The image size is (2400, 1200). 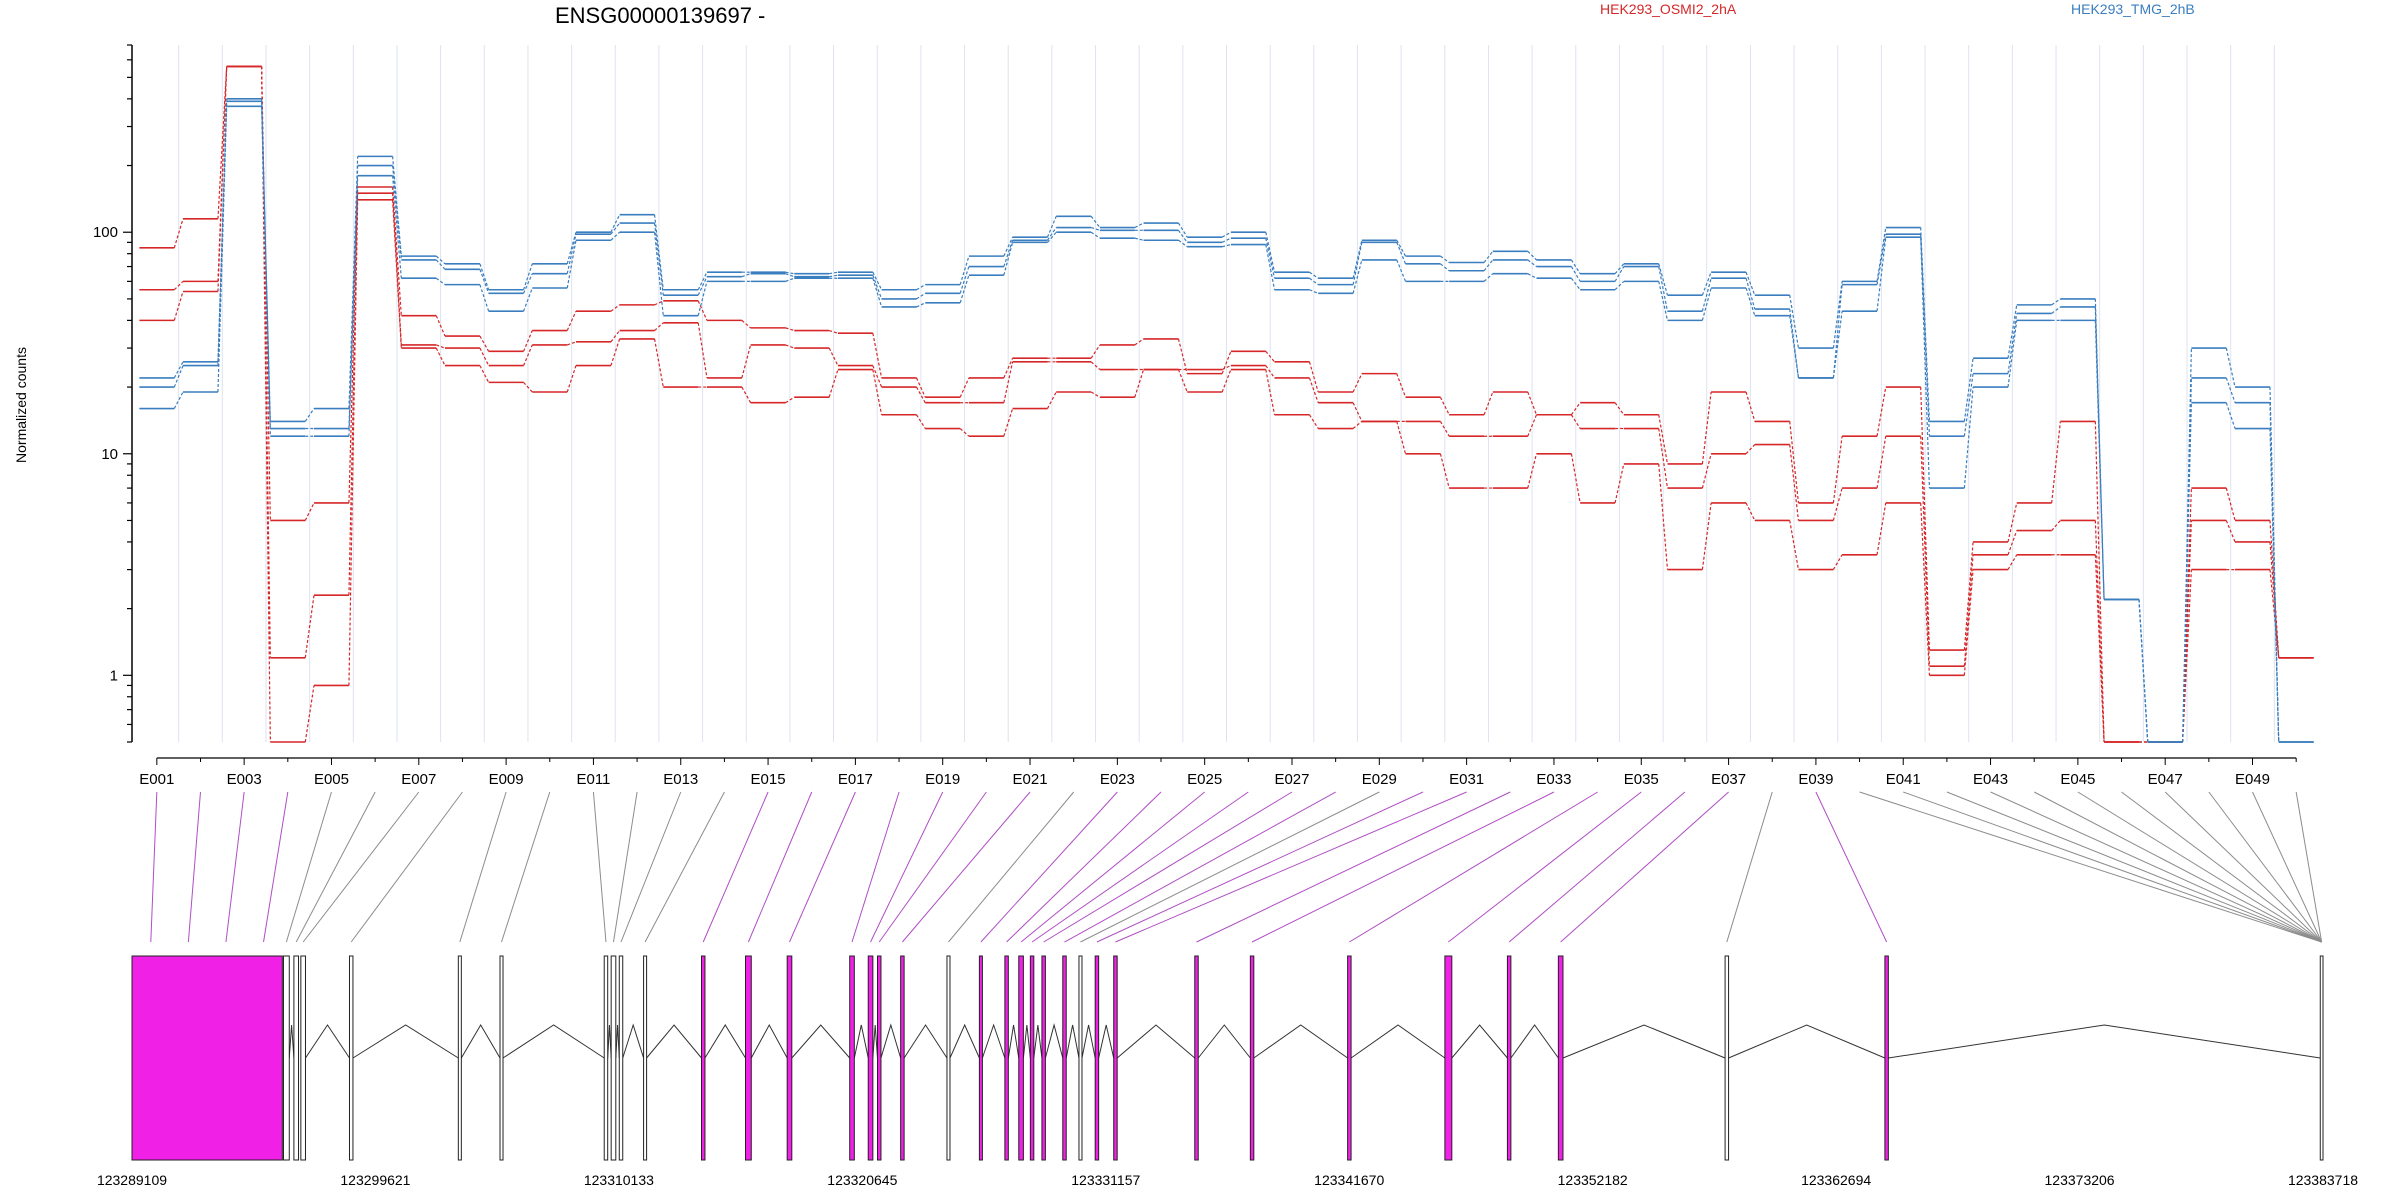 I want to click on exon-tick-label: E013, so click(x=680, y=779).